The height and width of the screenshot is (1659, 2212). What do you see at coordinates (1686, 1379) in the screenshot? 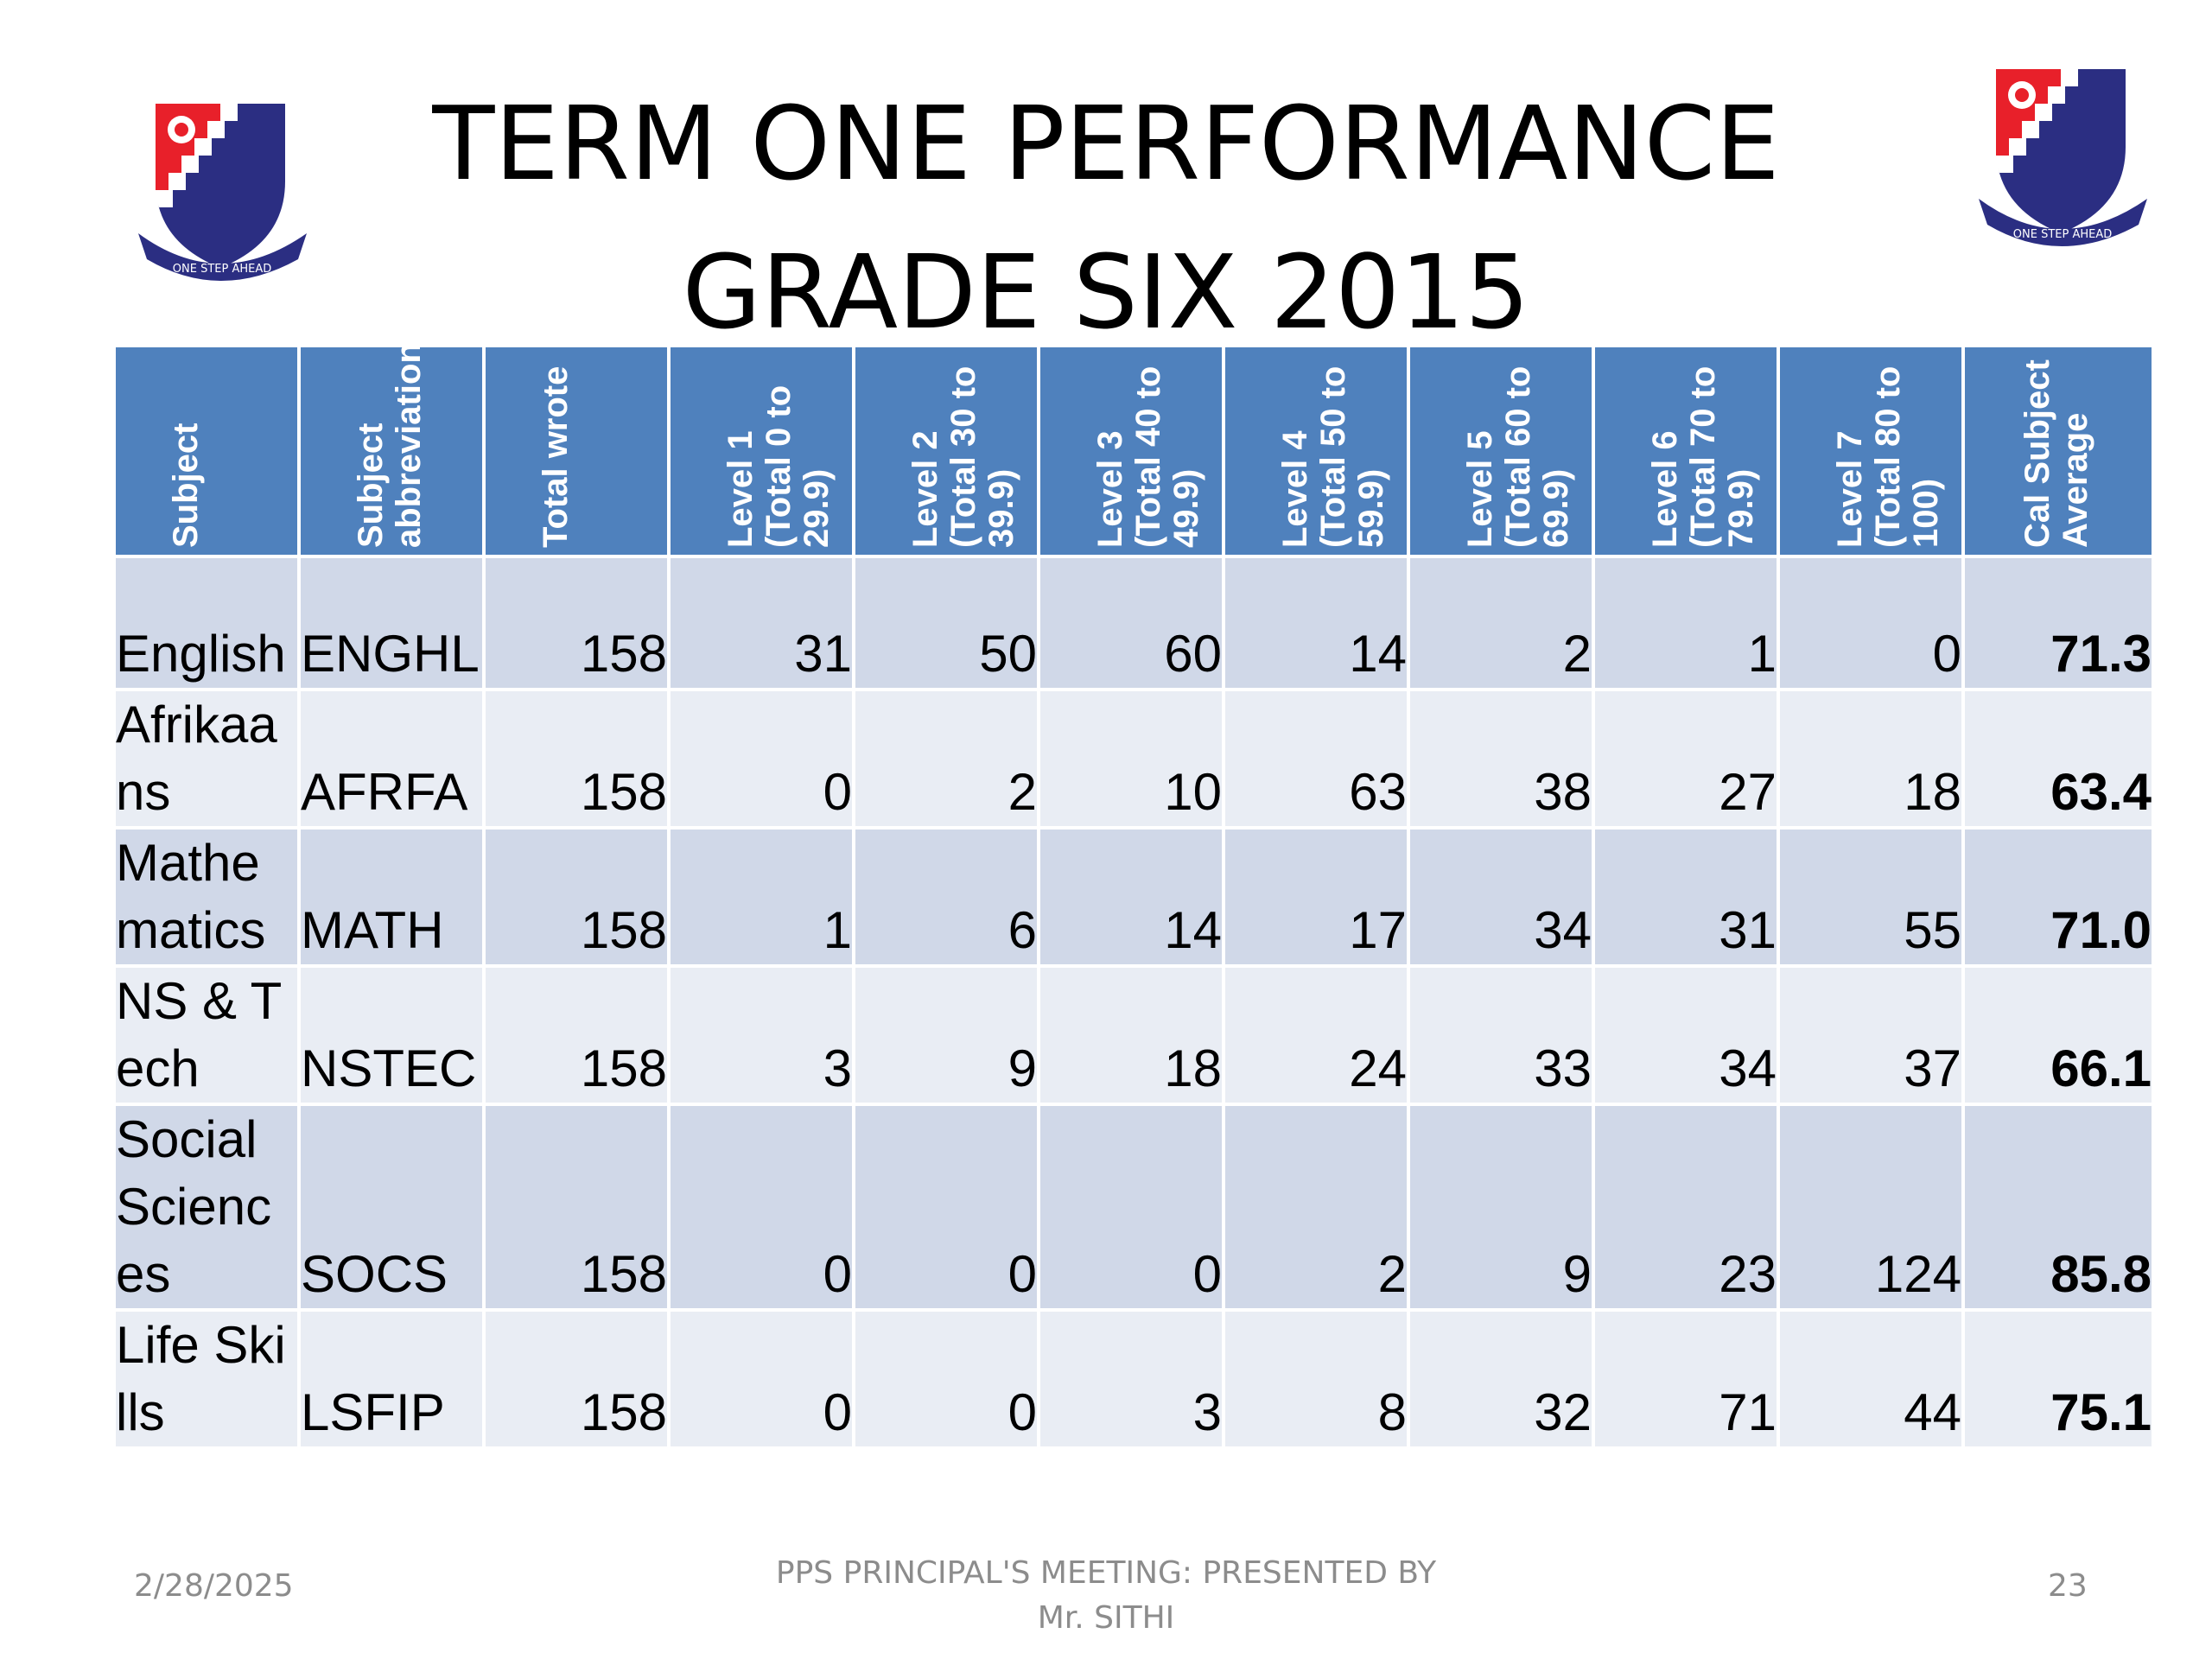
I see `level-cell: 71` at bounding box center [1686, 1379].